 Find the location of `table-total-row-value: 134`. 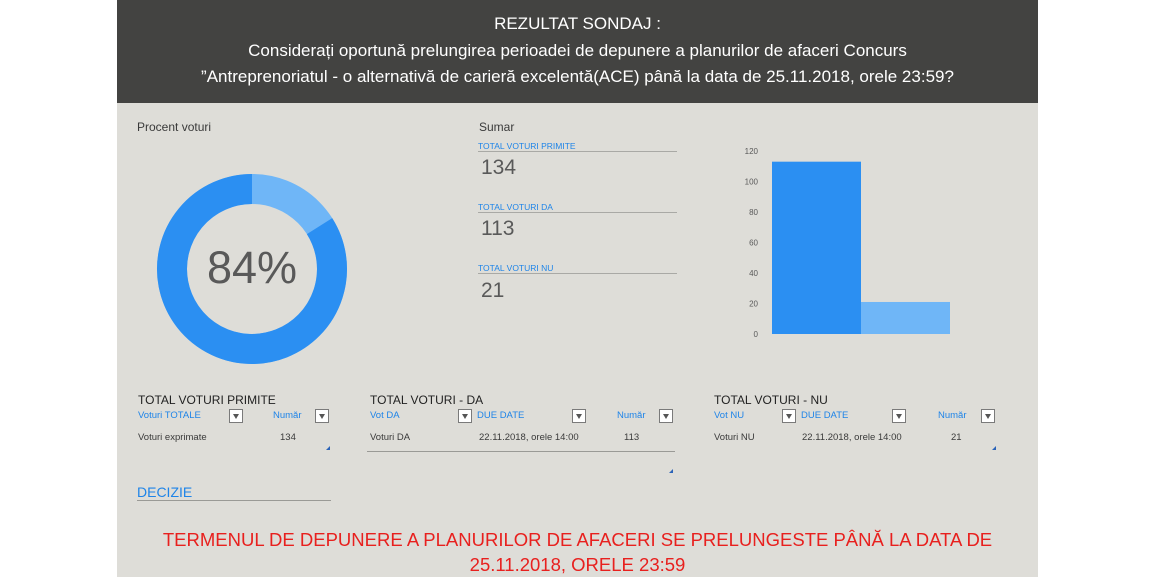

table-total-row-value: 134 is located at coordinates (288, 437).